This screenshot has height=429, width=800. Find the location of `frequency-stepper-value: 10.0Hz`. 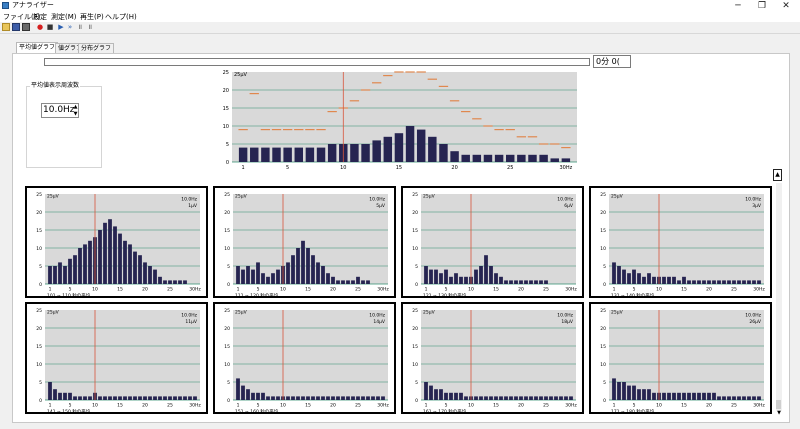

frequency-stepper-value: 10.0Hz is located at coordinates (59, 110).